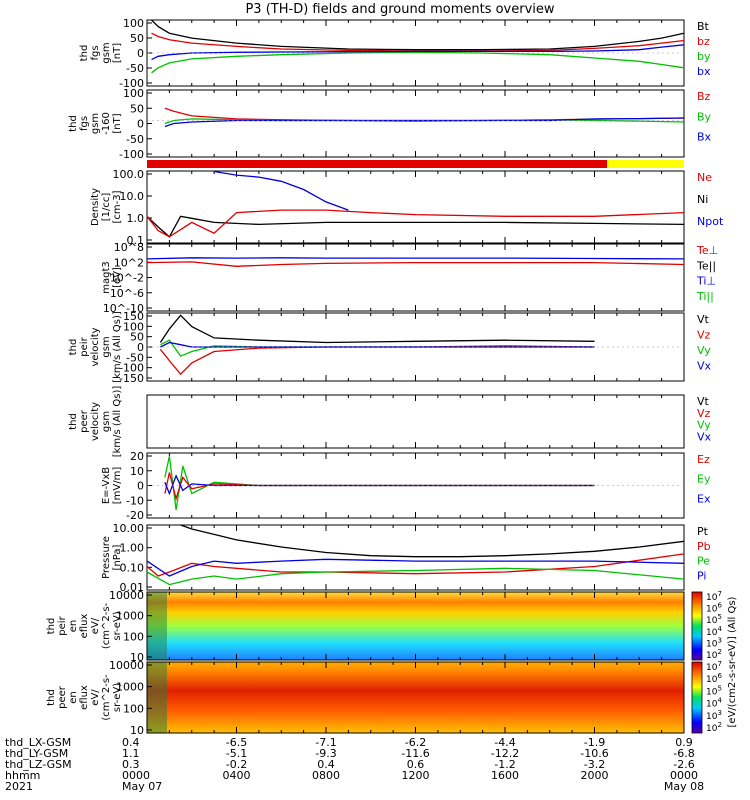  Describe the element at coordinates (704, 498) in the screenshot. I see `legend-ex: Ex` at that location.